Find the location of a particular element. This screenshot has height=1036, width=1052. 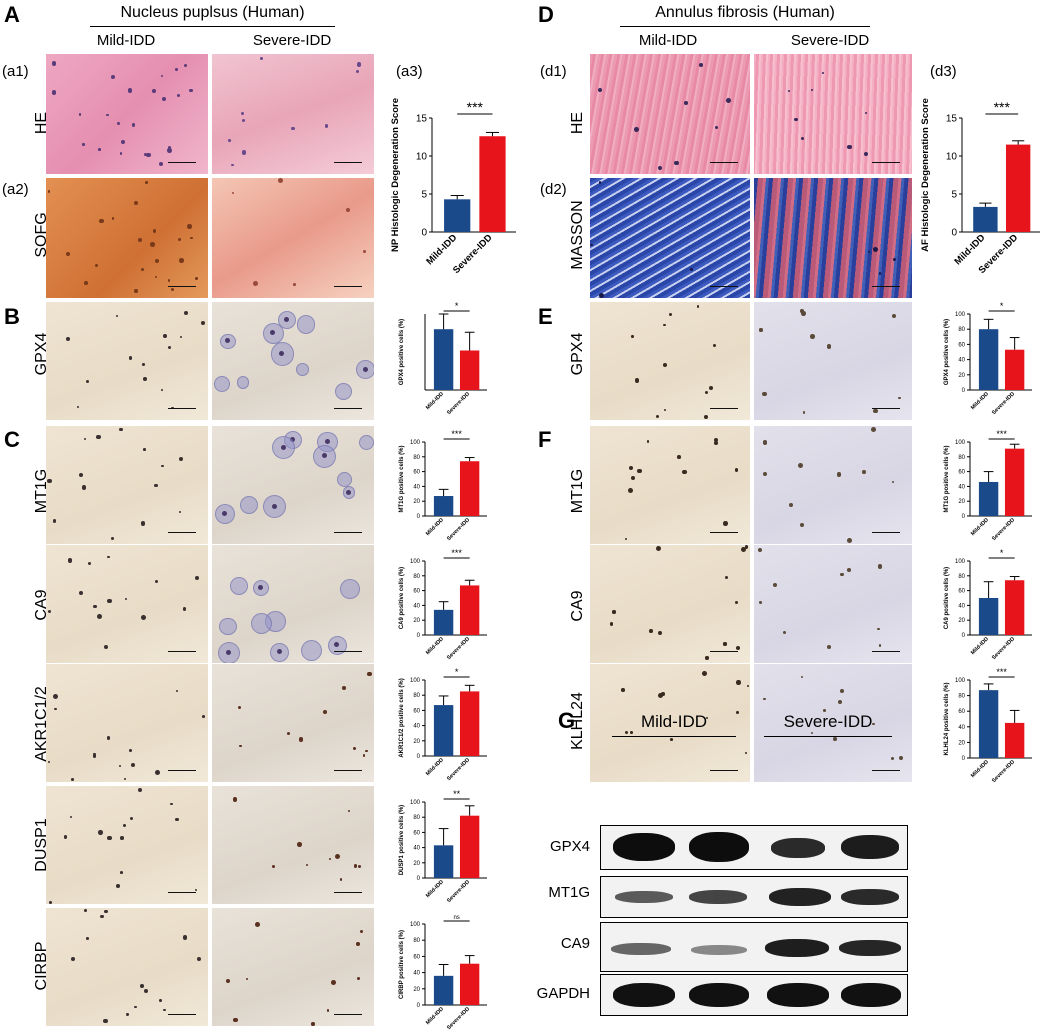

y-tick-label: 5 is located at coordinates (424, 194).